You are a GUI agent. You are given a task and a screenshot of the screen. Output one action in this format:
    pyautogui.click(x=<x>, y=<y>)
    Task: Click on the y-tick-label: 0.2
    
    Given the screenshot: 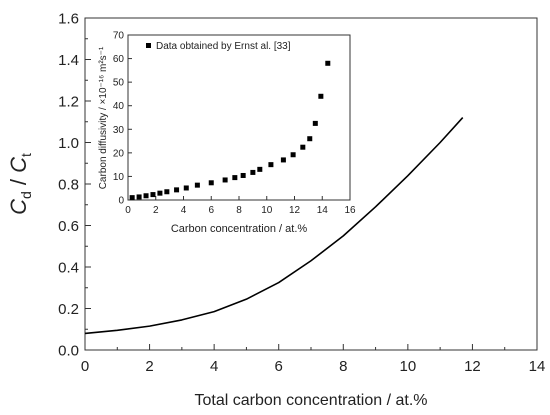 What is the action you would take?
    pyautogui.click(x=68, y=309)
    